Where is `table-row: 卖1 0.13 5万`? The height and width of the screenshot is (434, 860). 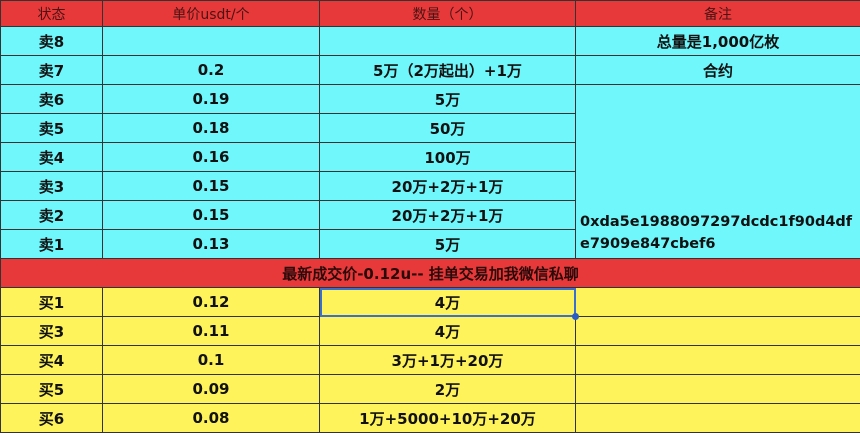
table-row: 卖1 0.13 5万 is located at coordinates (430, 244).